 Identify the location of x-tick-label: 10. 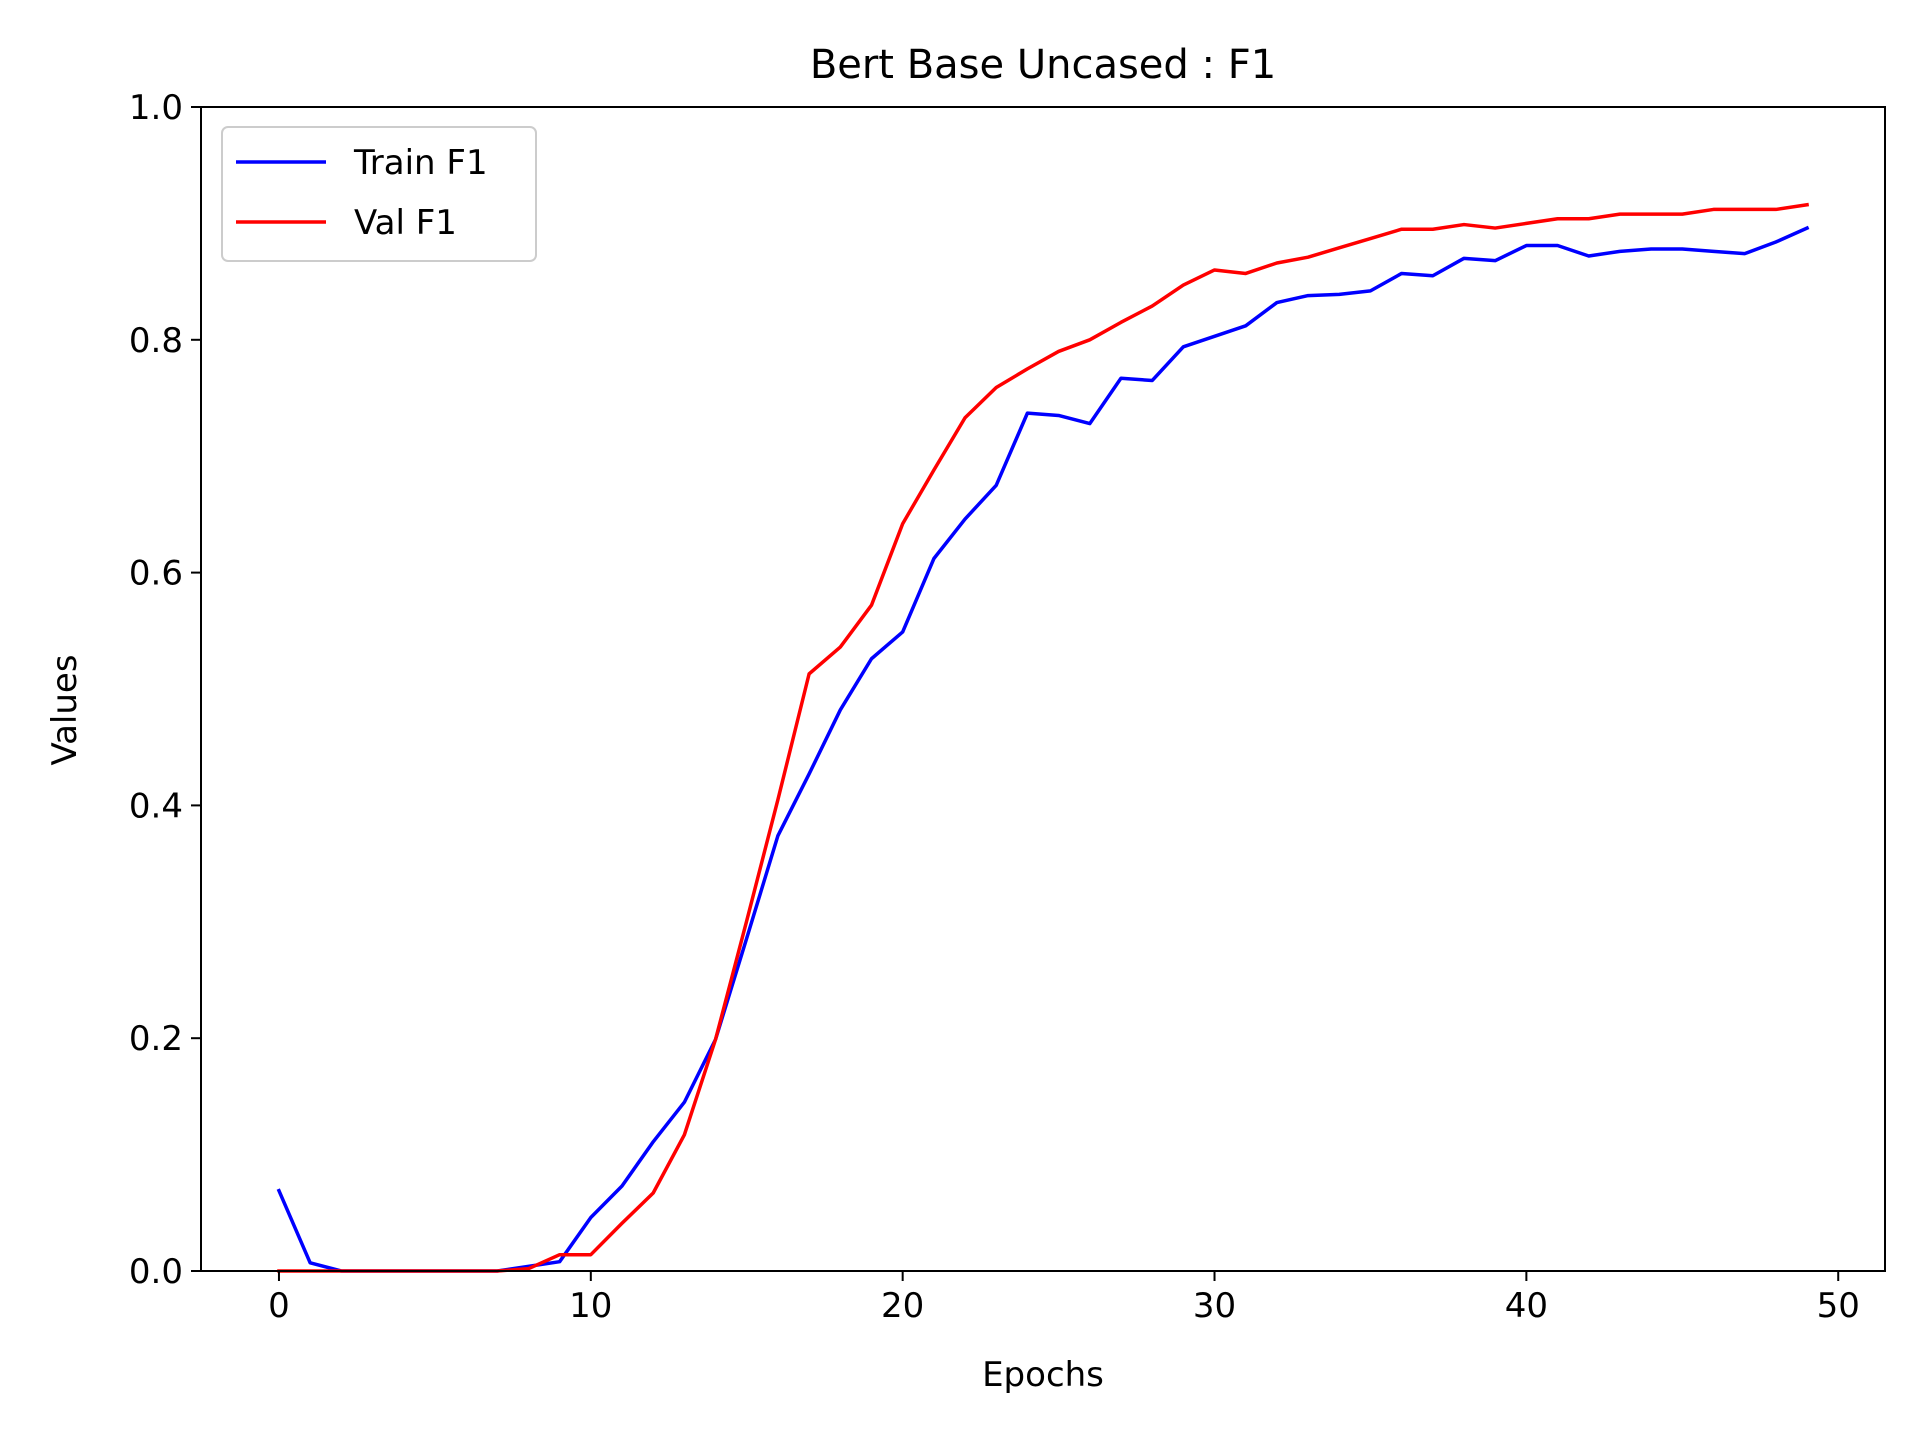
(590, 1306).